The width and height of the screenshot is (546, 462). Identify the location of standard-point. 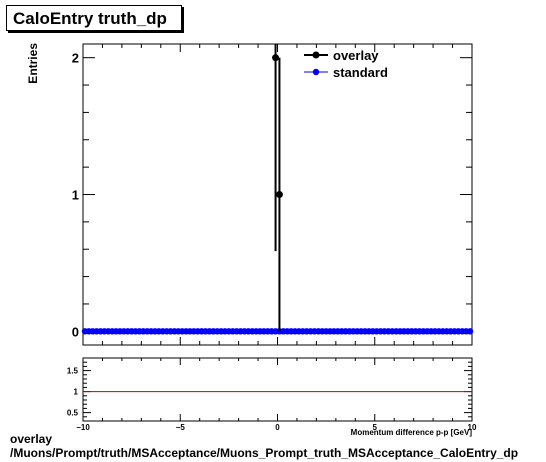
(470, 331).